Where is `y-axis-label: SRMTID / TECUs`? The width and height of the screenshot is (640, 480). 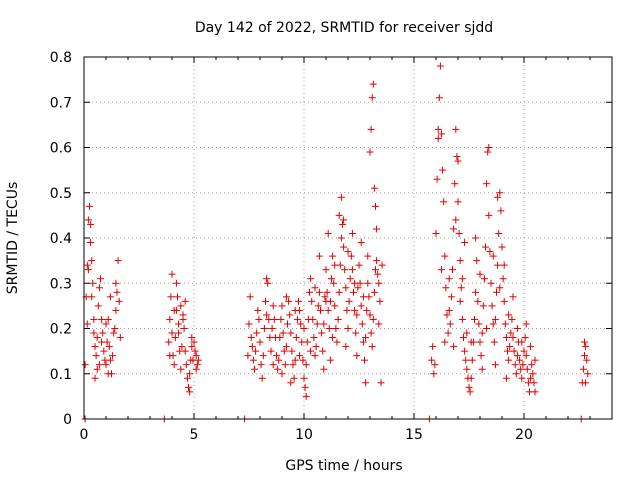 y-axis-label: SRMTID / TECUs is located at coordinates (13, 238).